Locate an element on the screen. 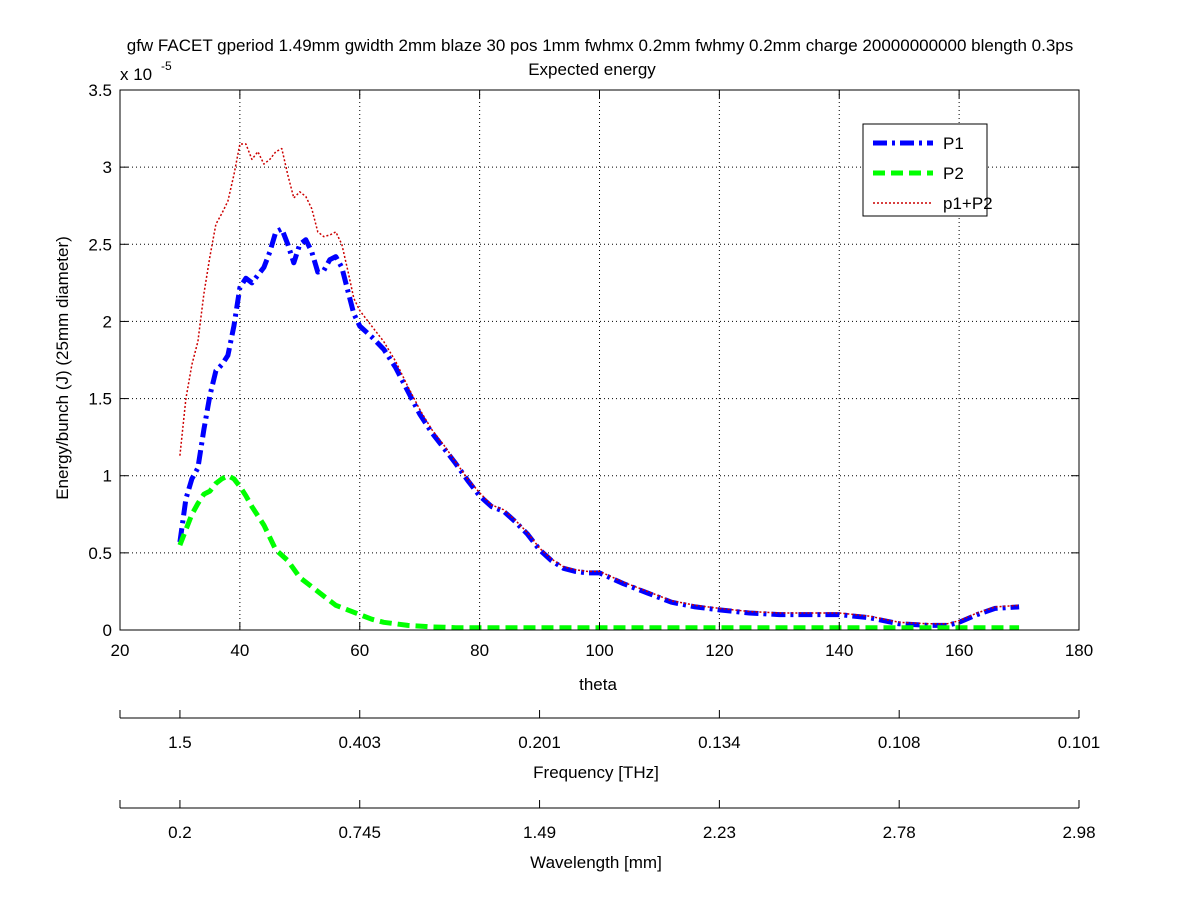 The image size is (1200, 906). legend: P1 P2 p1+P2 is located at coordinates (927, 170).